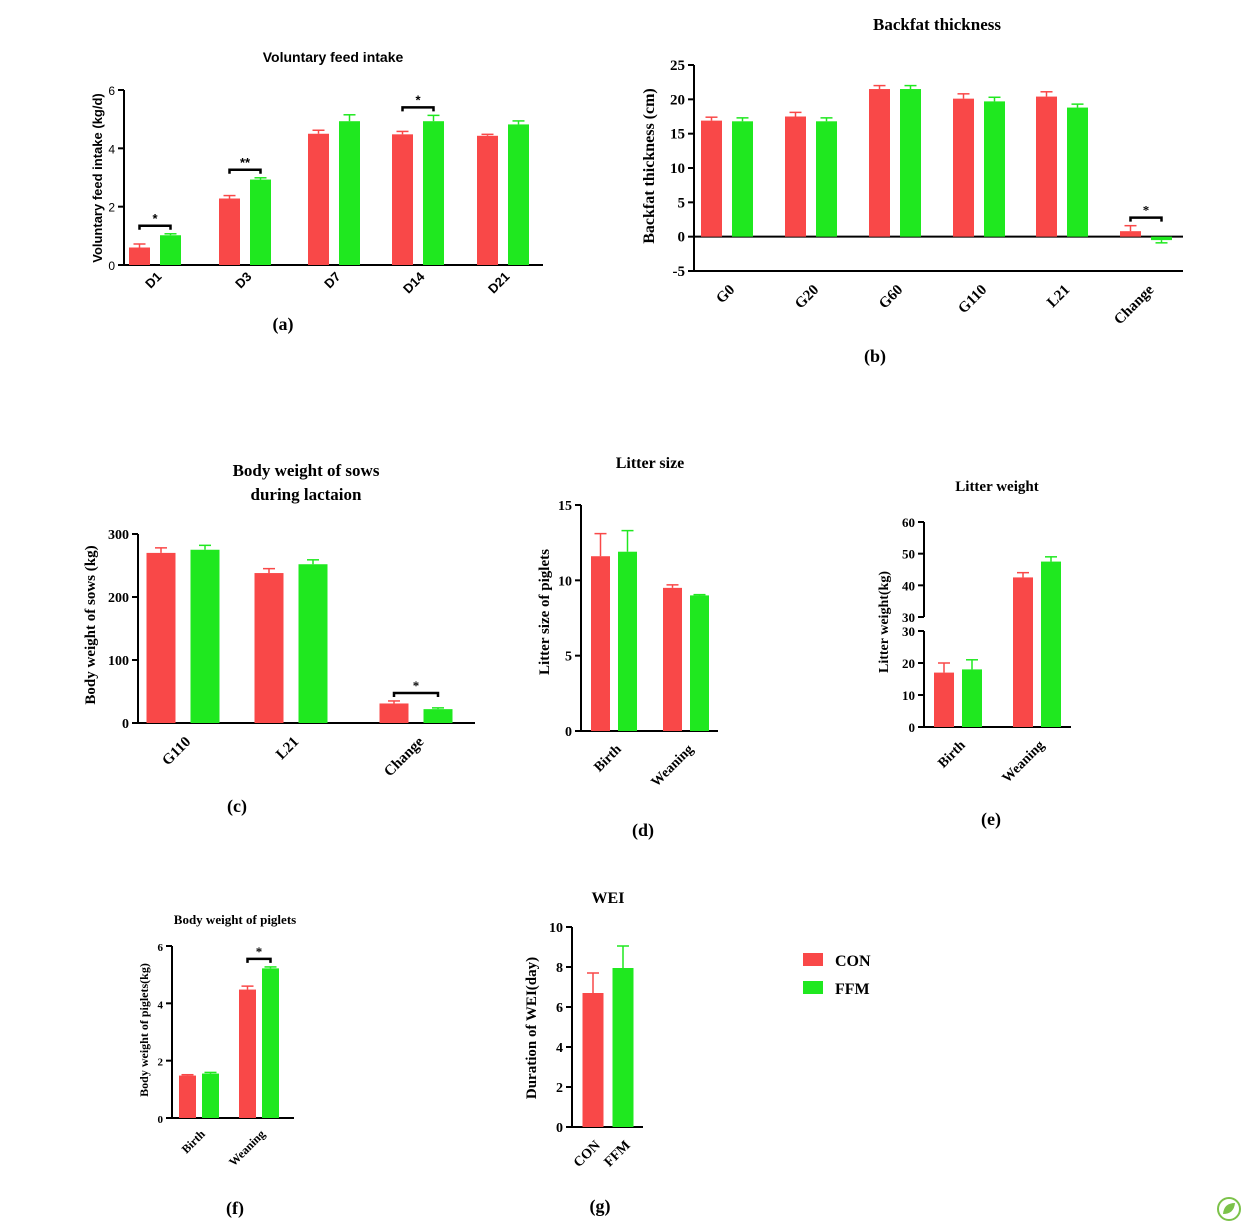 This screenshot has width=1249, height=1229. What do you see at coordinates (318, 199) in the screenshot?
I see `bar-a-con-d7` at bounding box center [318, 199].